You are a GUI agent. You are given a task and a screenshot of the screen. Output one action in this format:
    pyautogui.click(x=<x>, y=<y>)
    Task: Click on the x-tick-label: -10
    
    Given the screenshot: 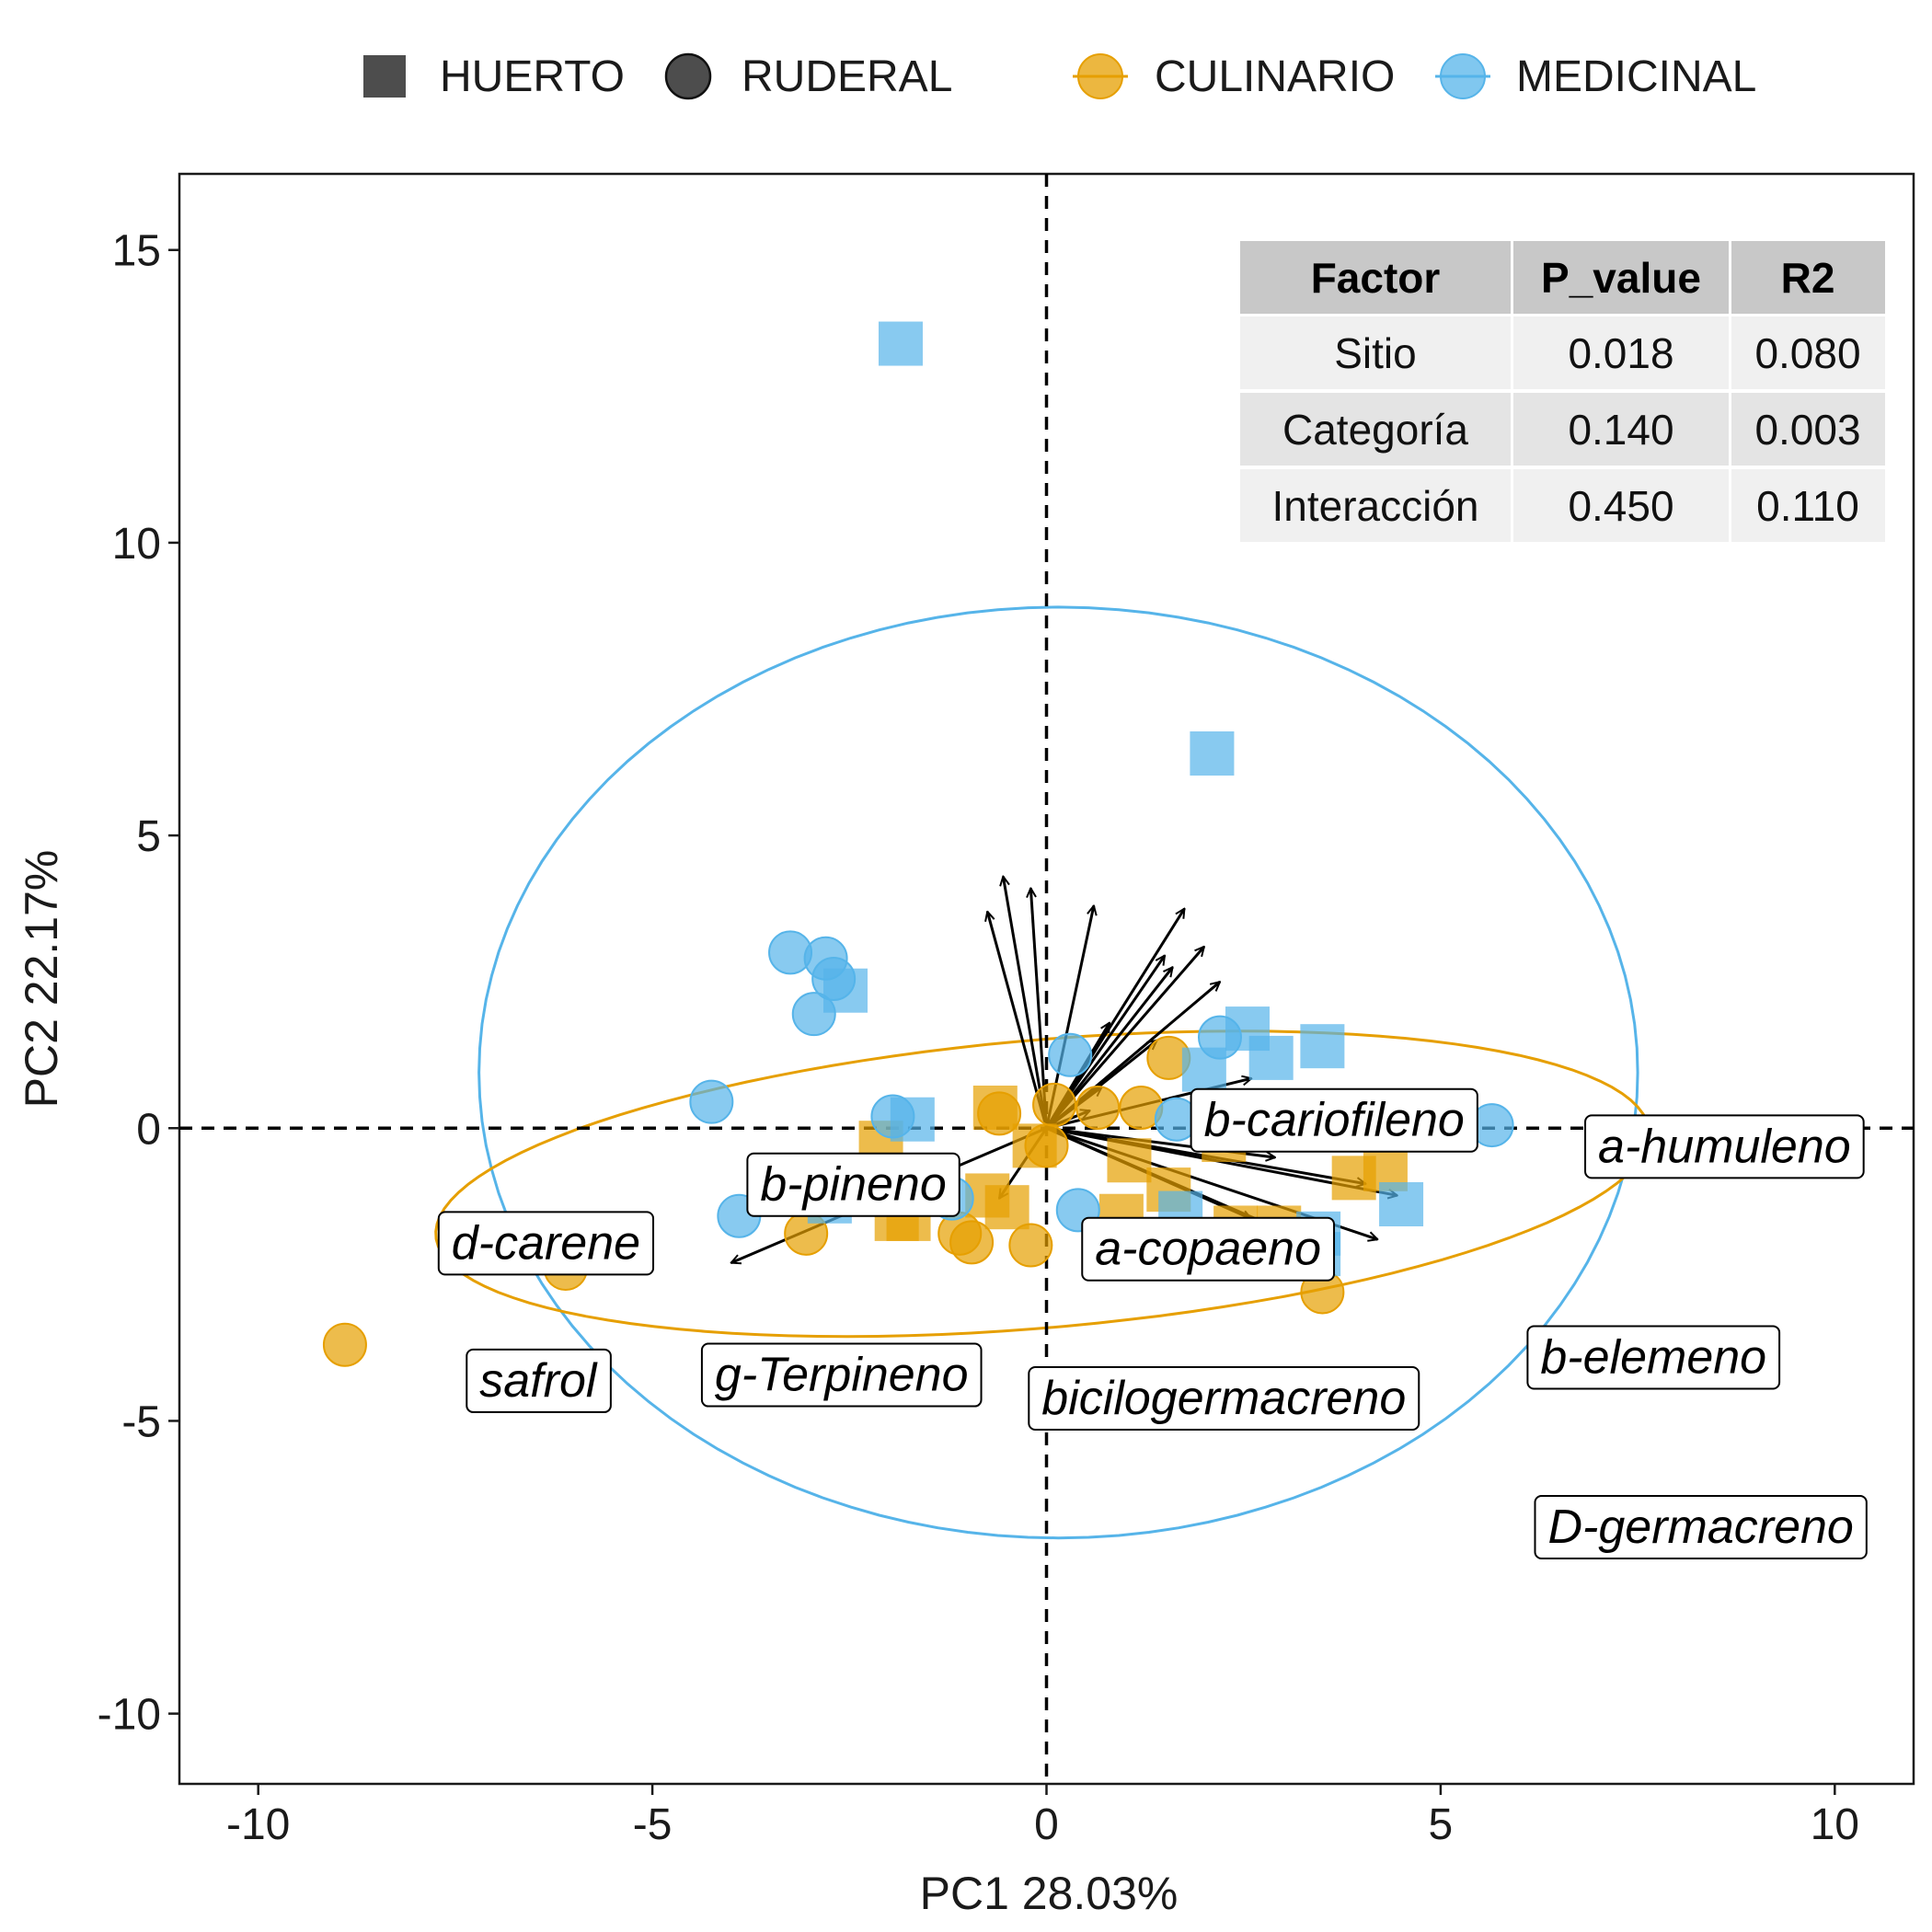 What is the action you would take?
    pyautogui.click(x=258, y=1824)
    